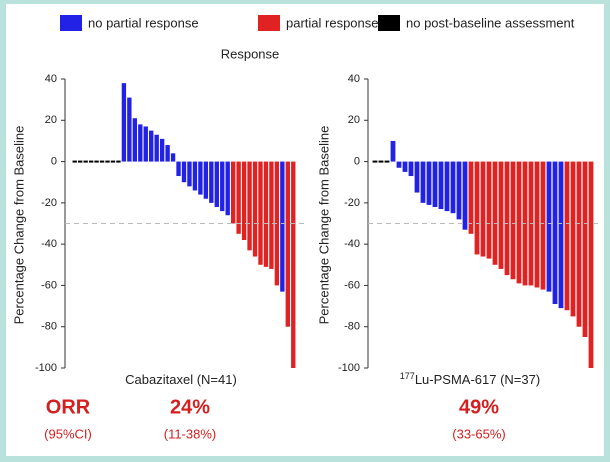  What do you see at coordinates (190, 433) in the screenshot?
I see `ci-value: (11-38%)` at bounding box center [190, 433].